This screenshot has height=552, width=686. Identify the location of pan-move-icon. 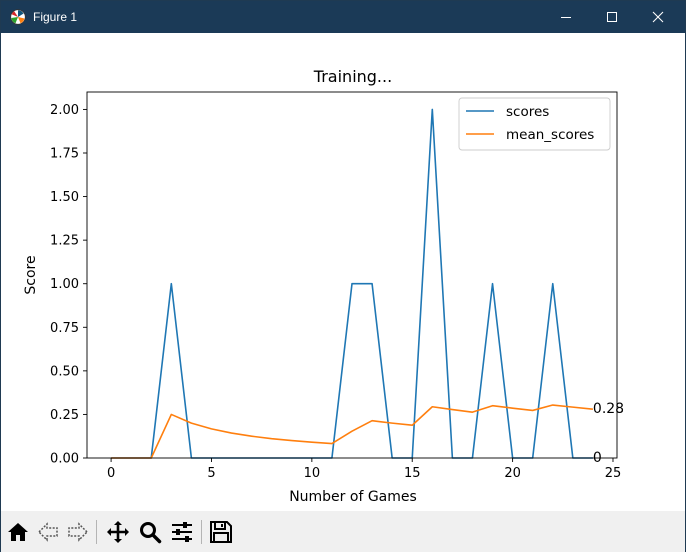
(118, 532).